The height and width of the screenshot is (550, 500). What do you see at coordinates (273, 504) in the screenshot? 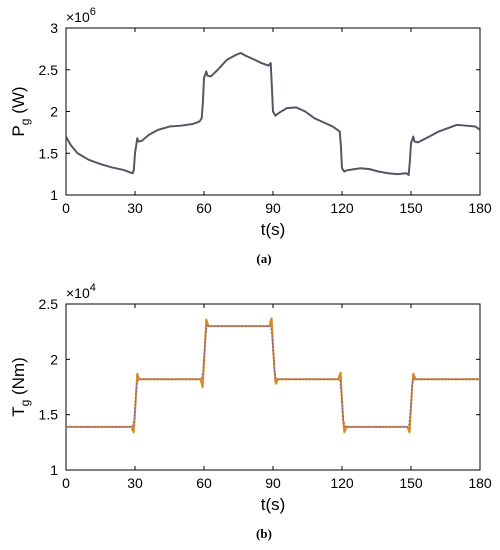
I see `x-axis-label-b: t(s)` at bounding box center [273, 504].